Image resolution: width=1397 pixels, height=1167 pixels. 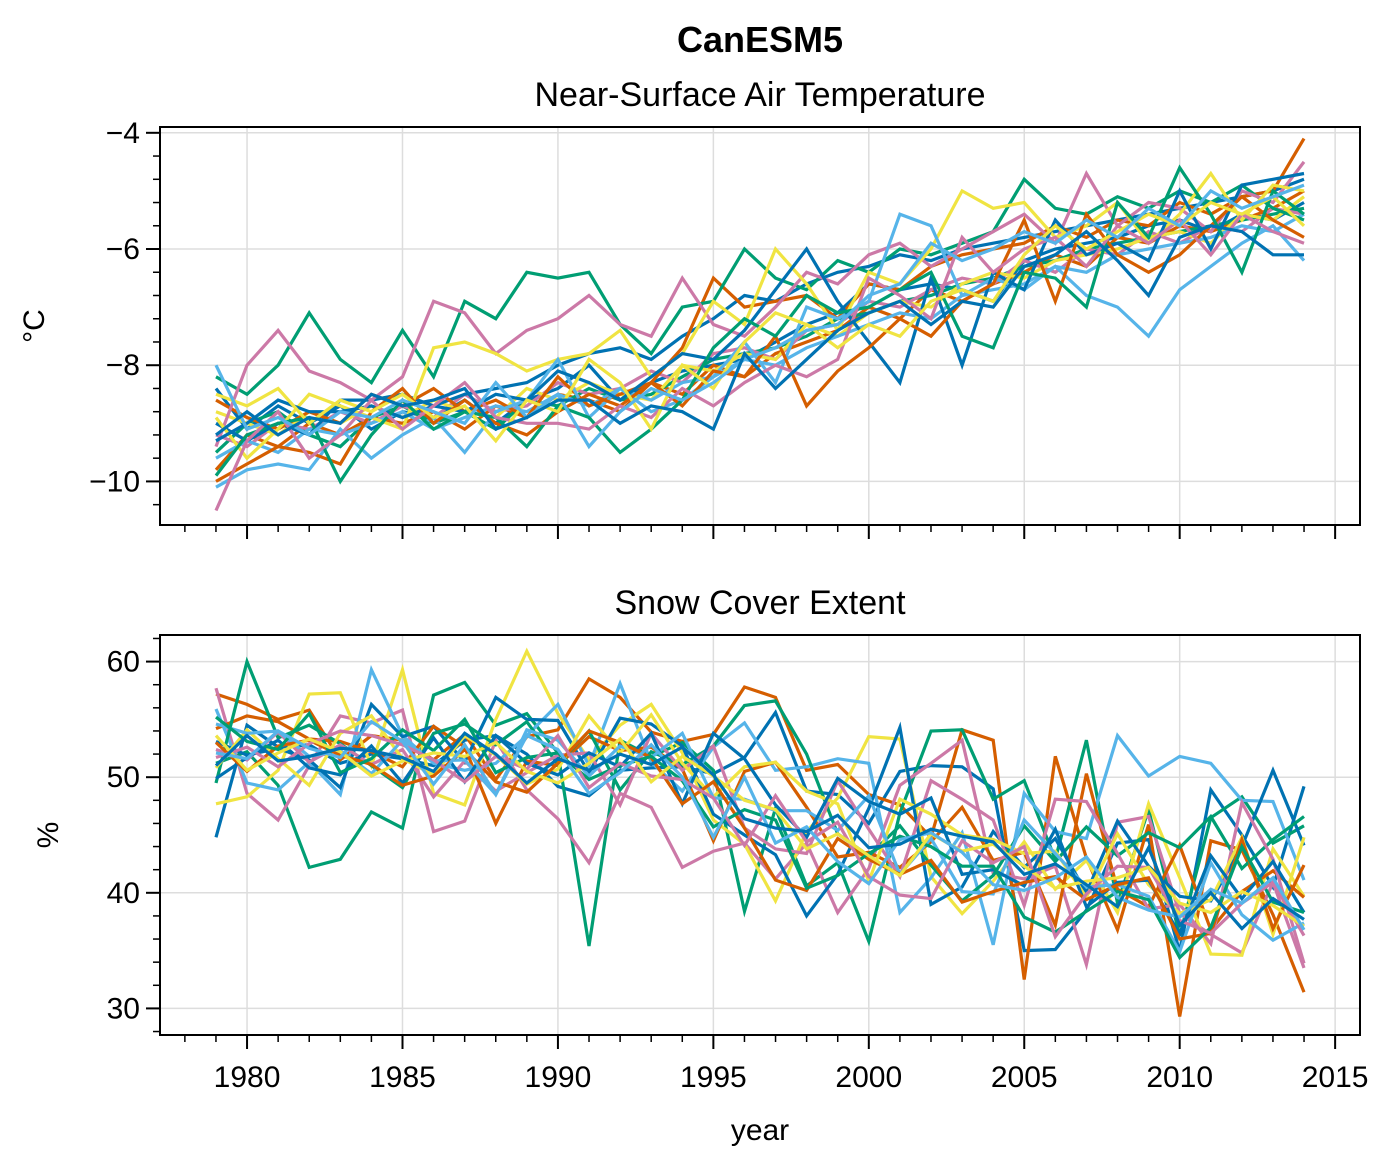 I want to click on panel-title: Snow Cover Extent, so click(x=760, y=603).